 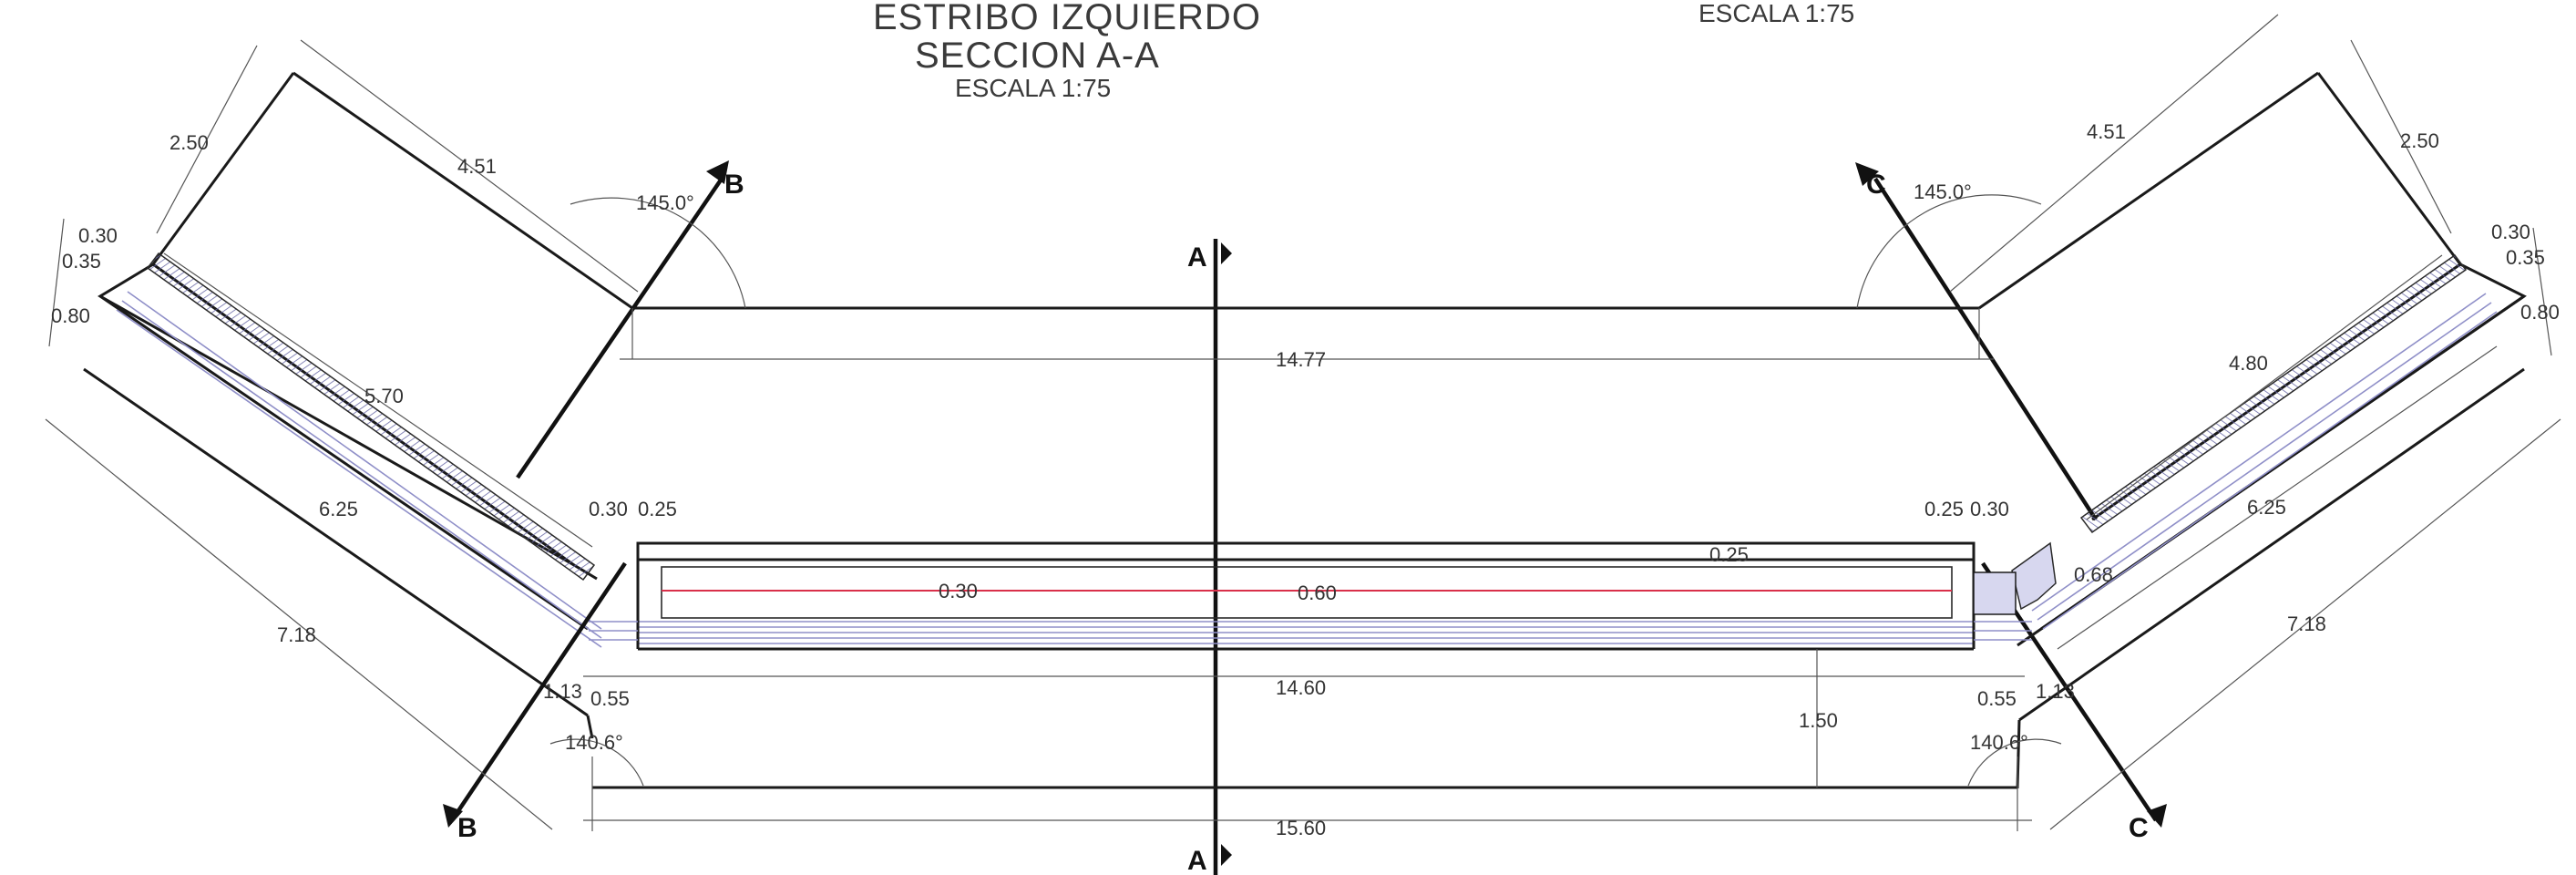 What do you see at coordinates (1197, 257) in the screenshot?
I see `section-a-top-label: A` at bounding box center [1197, 257].